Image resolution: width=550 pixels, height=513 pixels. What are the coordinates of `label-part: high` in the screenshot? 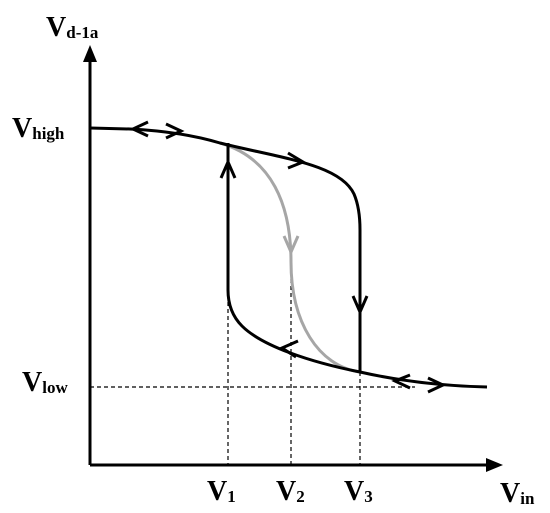 It's located at (48, 133).